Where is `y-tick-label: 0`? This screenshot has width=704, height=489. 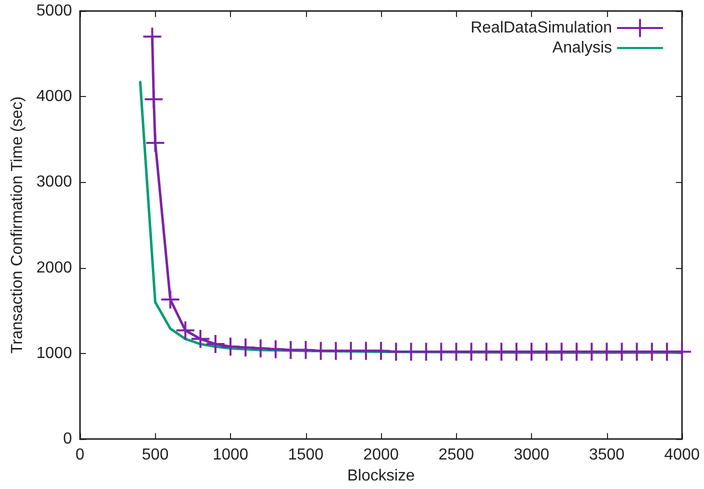 y-tick-label: 0 is located at coordinates (67, 439).